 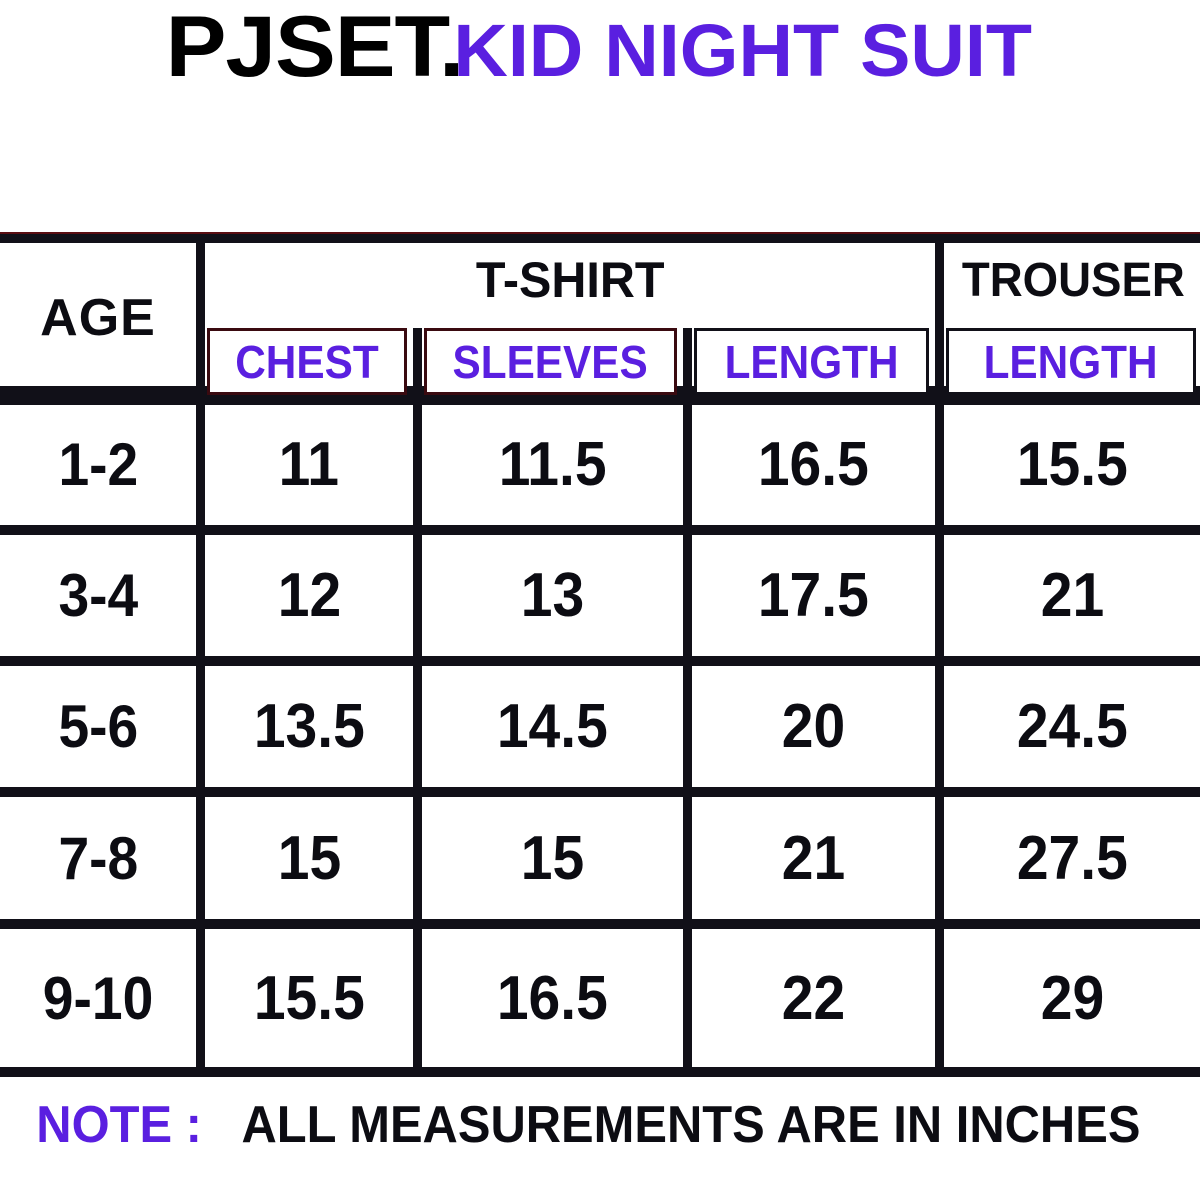 I want to click on cell-tshirt-length: 17.5, so click(x=813, y=595).